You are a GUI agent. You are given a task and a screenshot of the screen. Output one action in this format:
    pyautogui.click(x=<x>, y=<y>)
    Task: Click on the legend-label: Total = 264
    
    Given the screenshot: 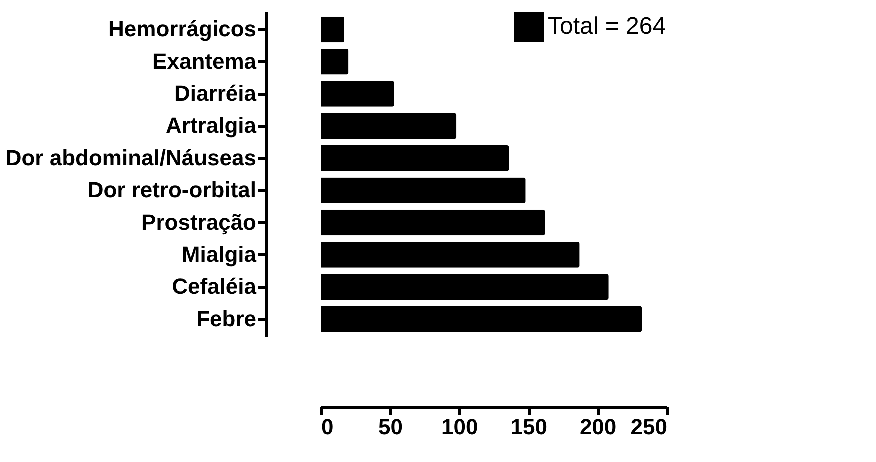 What is the action you would take?
    pyautogui.click(x=607, y=26)
    